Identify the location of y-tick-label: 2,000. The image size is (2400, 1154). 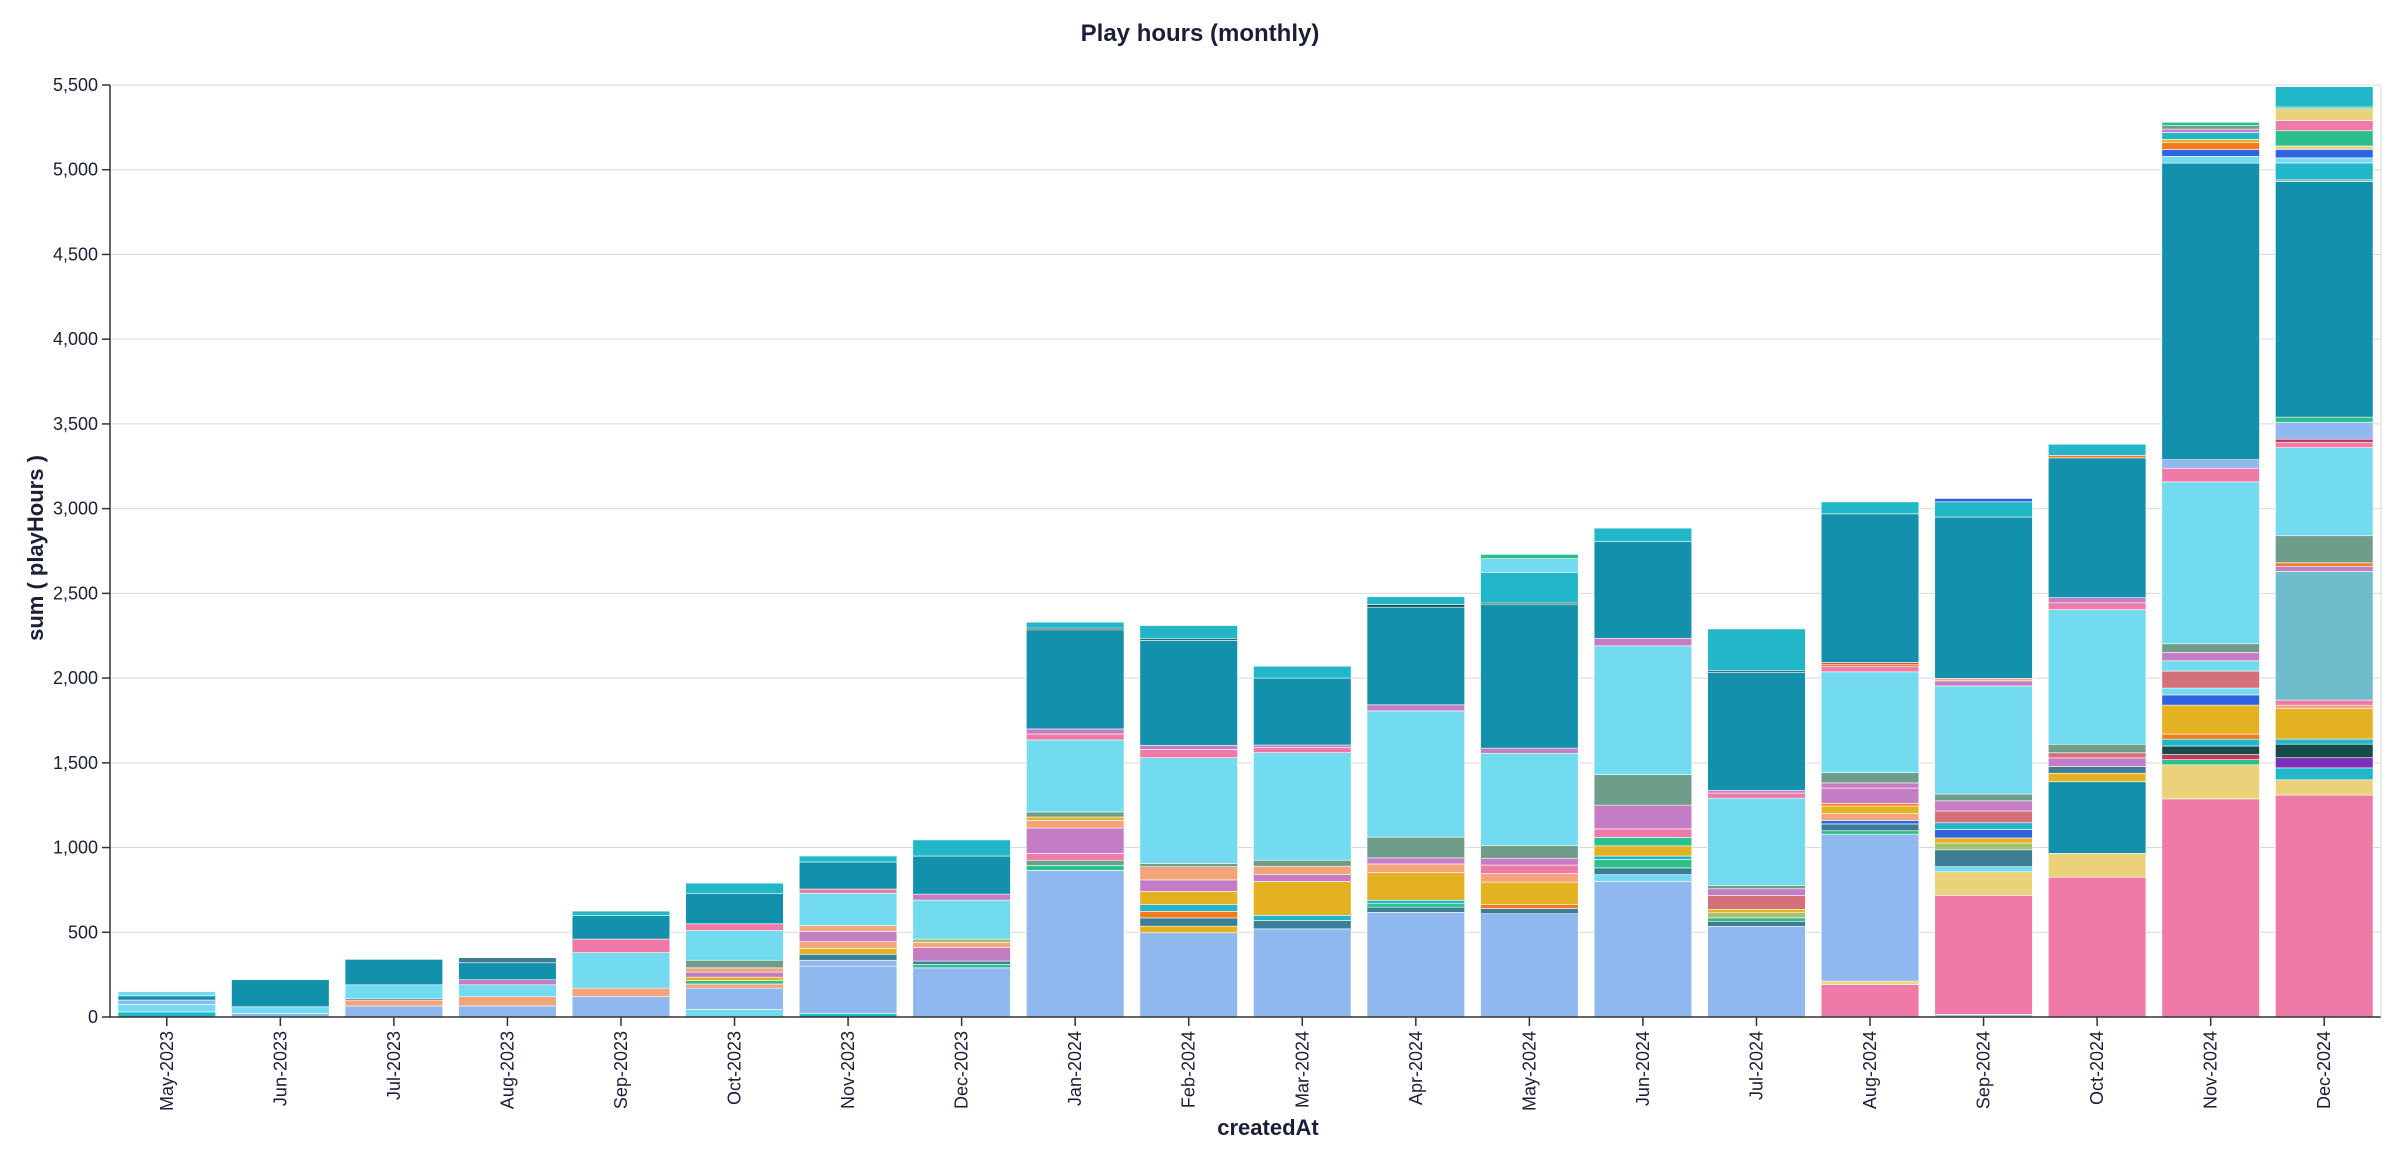
(75, 678).